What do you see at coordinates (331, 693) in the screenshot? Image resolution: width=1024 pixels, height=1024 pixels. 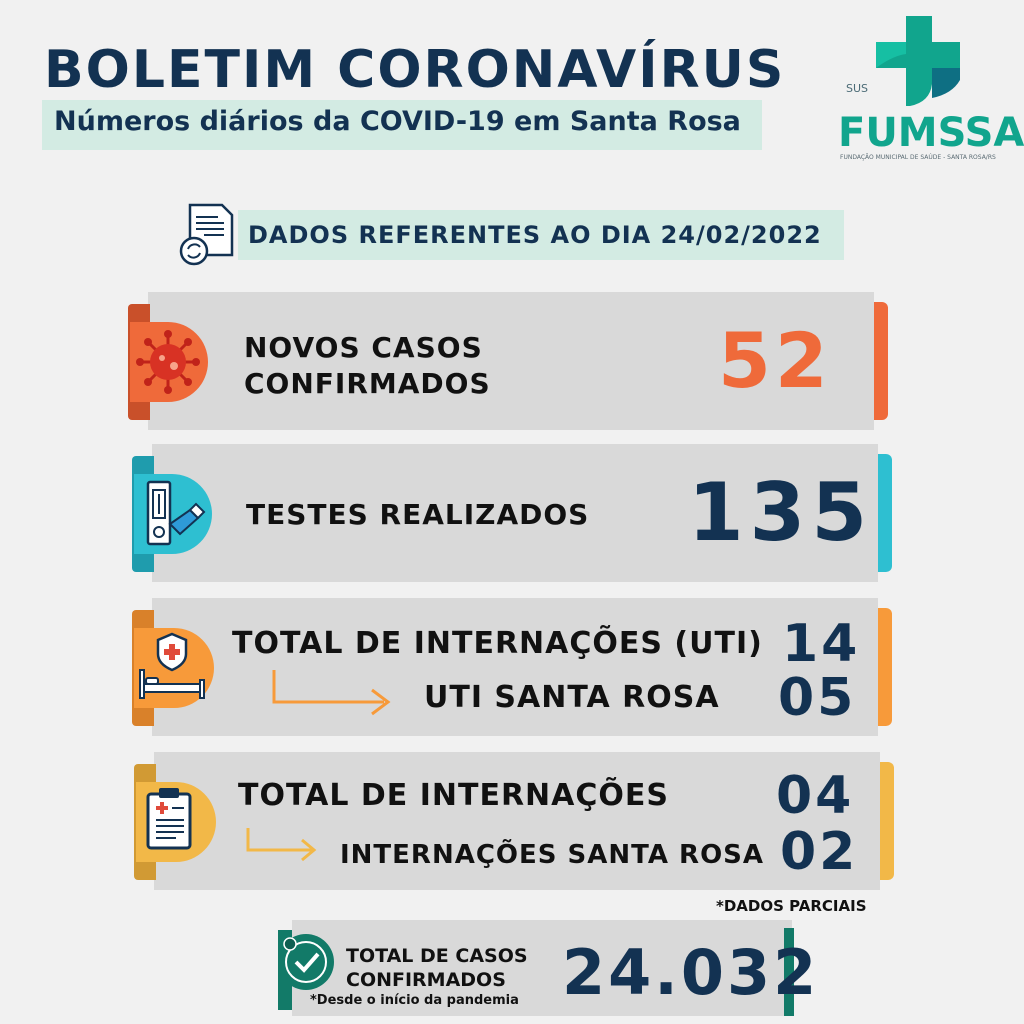 I see `icu-arrow-icon` at bounding box center [331, 693].